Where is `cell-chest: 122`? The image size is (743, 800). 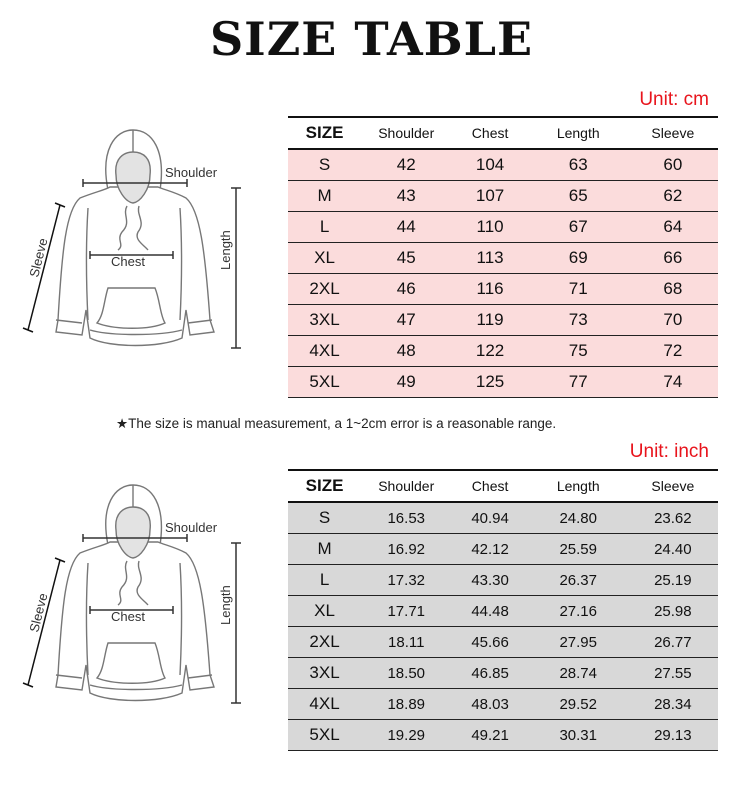
cell-chest: 122 is located at coordinates (490, 351).